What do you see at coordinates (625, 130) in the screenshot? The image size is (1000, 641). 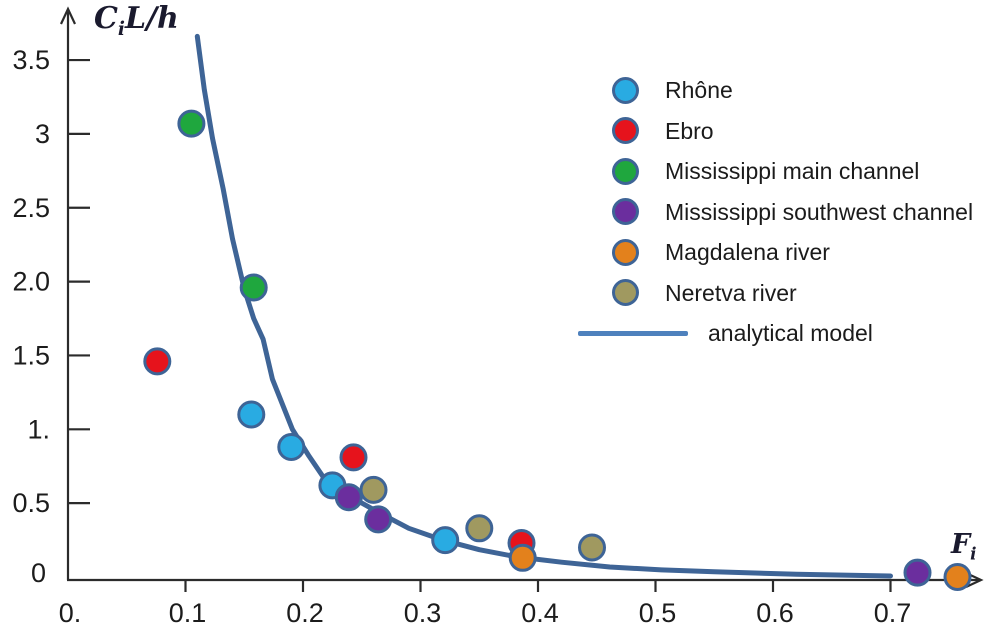 I see `ebro-marker-icon` at bounding box center [625, 130].